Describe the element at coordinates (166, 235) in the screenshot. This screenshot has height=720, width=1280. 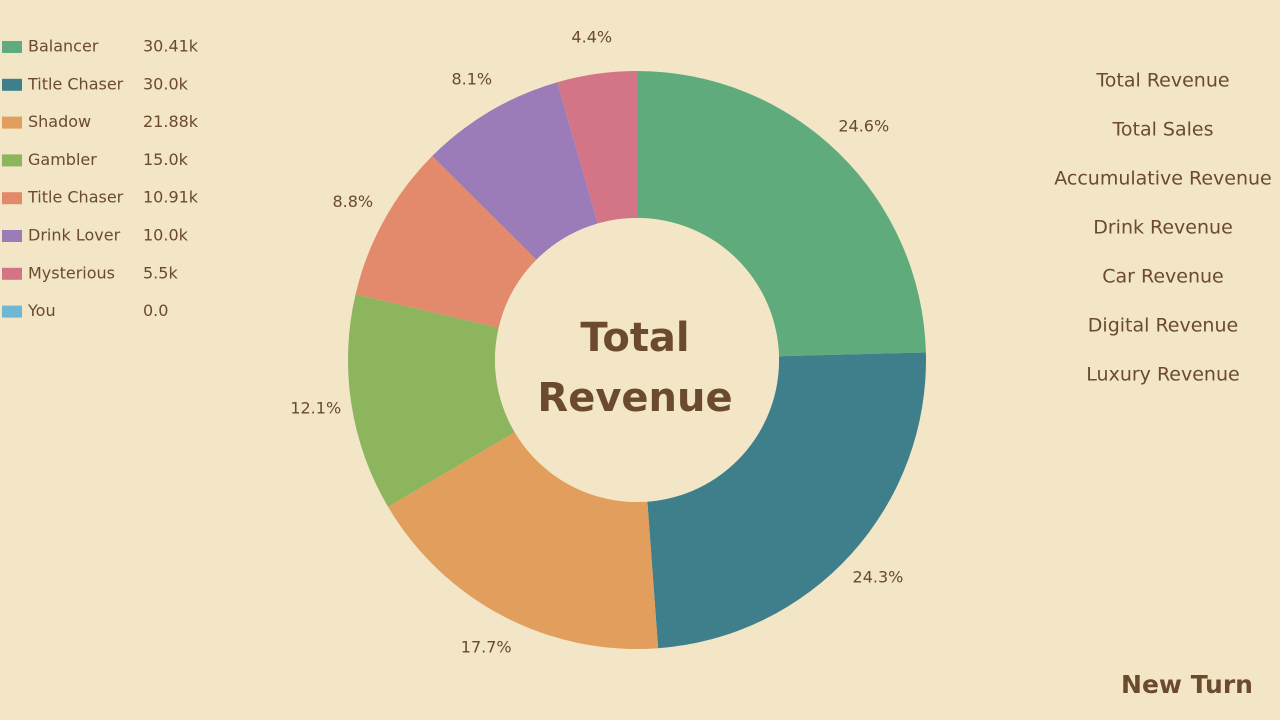
I see `legend-value: 10.0k` at that location.